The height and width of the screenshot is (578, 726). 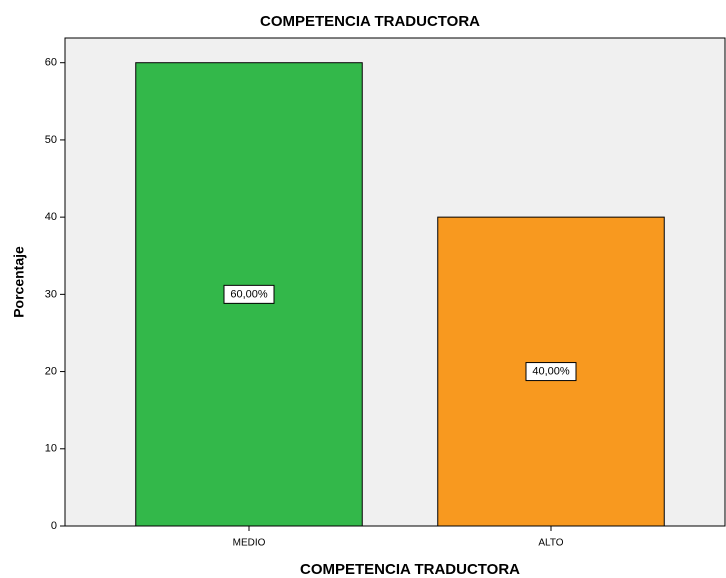 What do you see at coordinates (410, 569) in the screenshot?
I see `x-axis-title: COMPETENCIA TRADUCTORA` at bounding box center [410, 569].